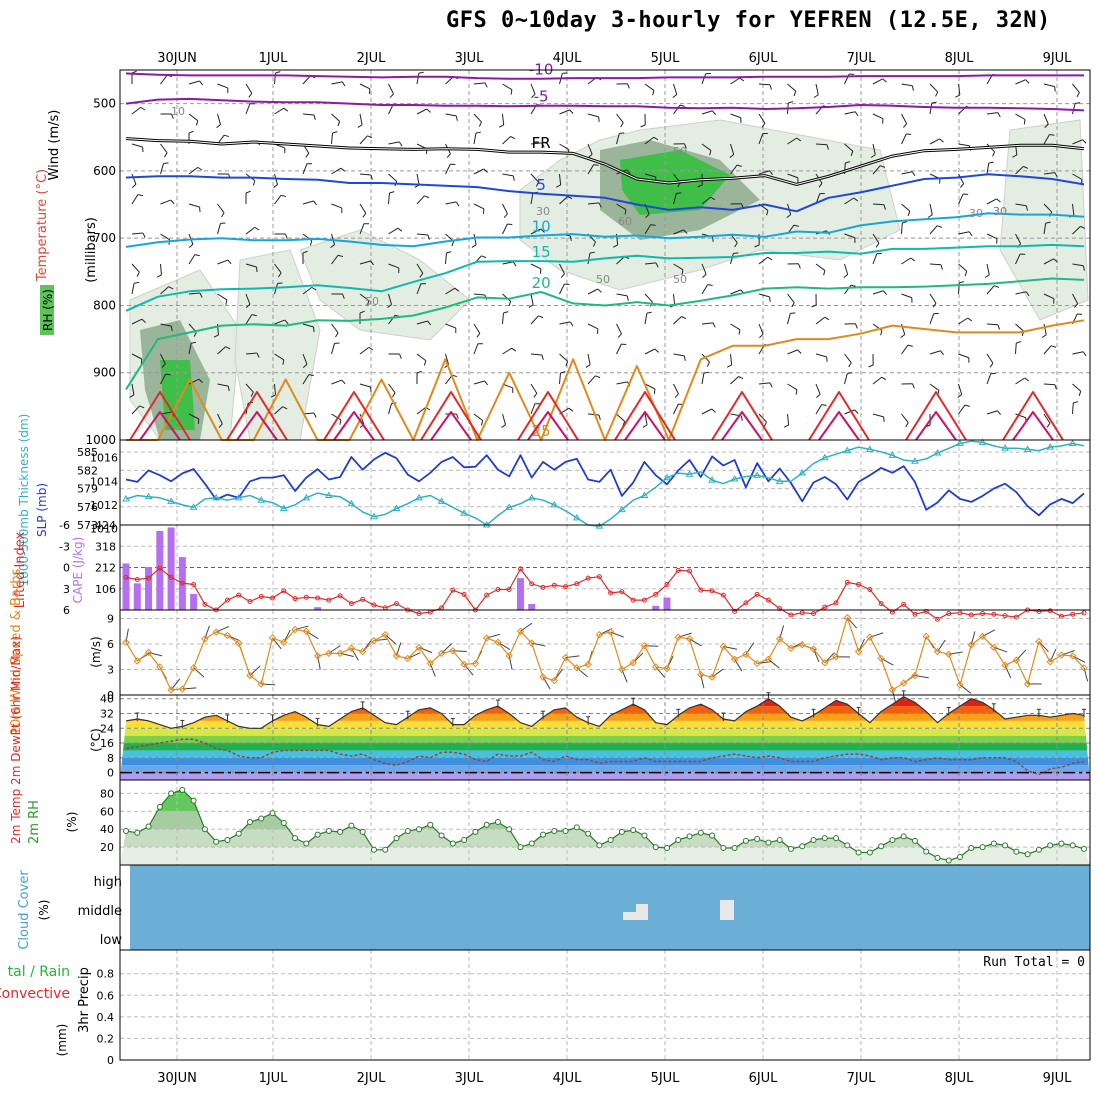  Describe the element at coordinates (605, 776) in the screenshot. I see `temp-color-band` at that location.